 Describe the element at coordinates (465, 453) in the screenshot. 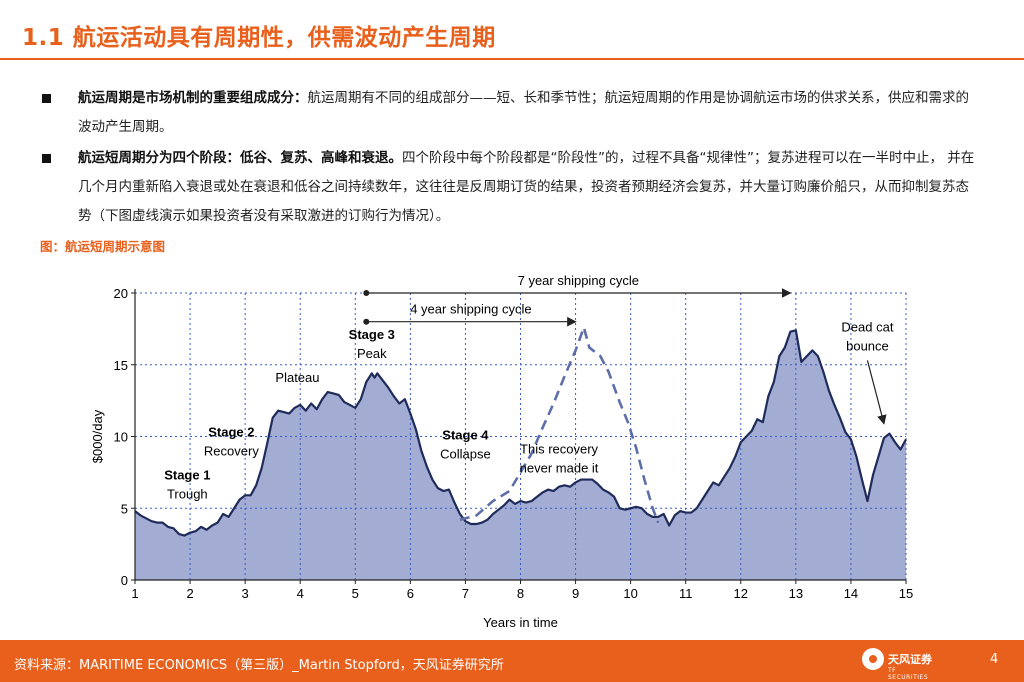

I see `stage-4-label-sub: Collapse` at that location.